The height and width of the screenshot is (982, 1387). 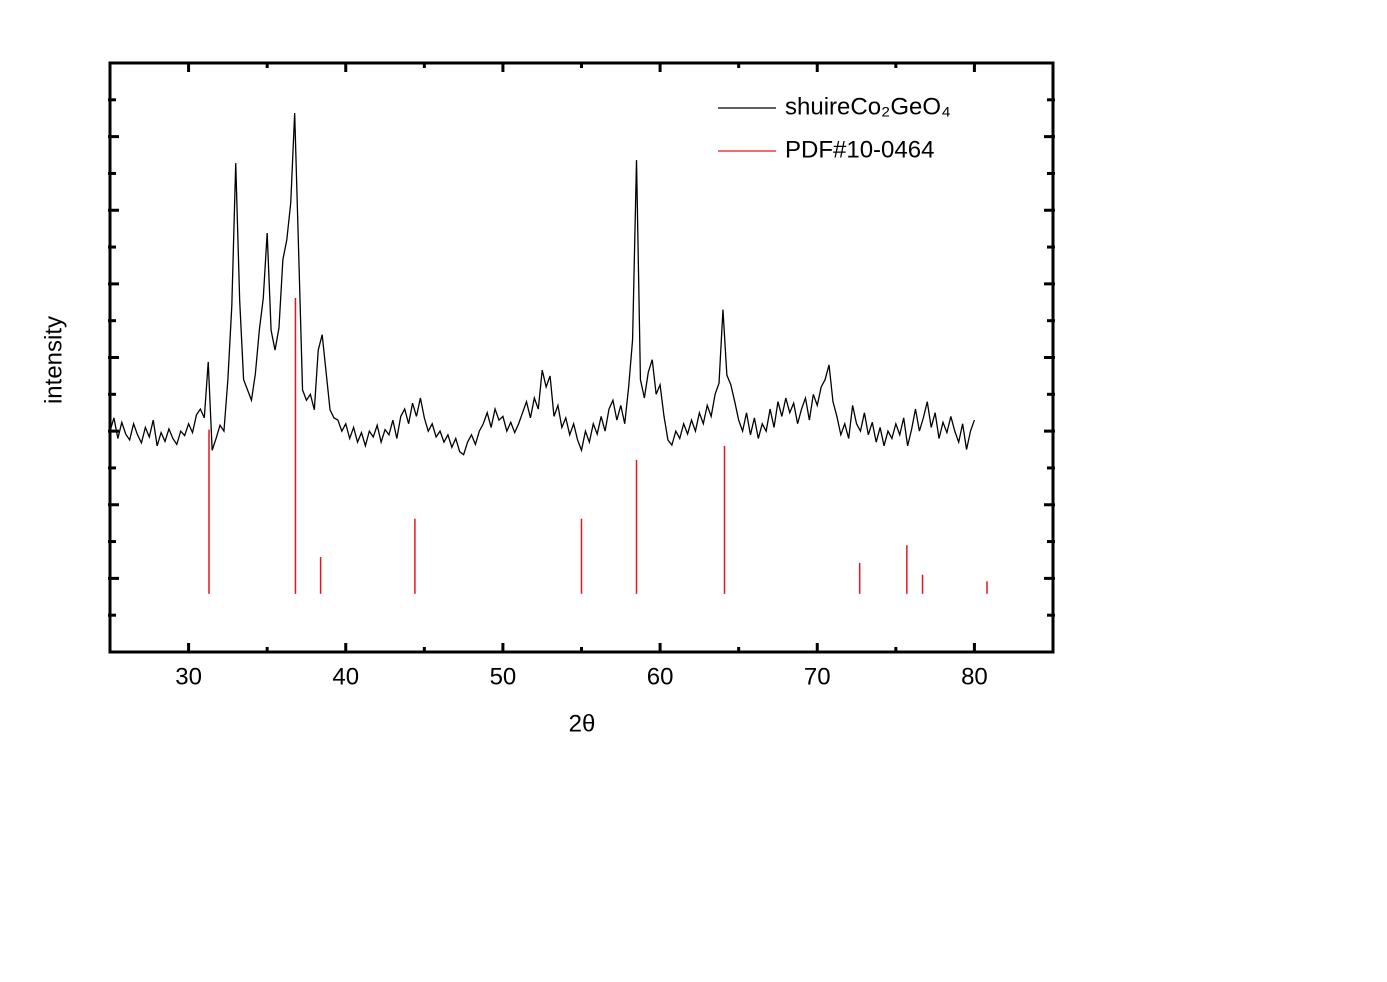 I want to click on x-tick-label: 40, so click(x=345, y=676).